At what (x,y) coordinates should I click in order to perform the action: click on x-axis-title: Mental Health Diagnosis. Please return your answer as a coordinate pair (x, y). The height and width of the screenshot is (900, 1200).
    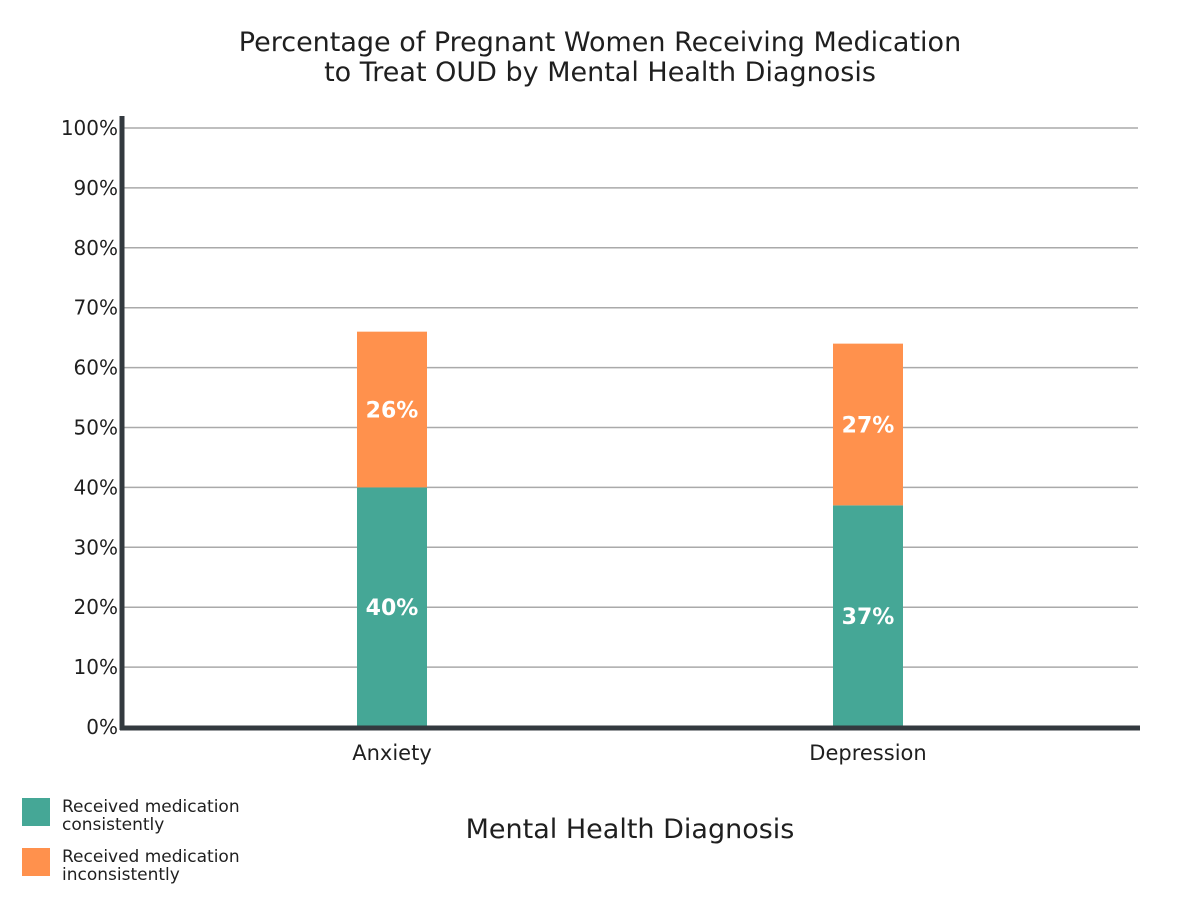
    Looking at the image, I should click on (630, 829).